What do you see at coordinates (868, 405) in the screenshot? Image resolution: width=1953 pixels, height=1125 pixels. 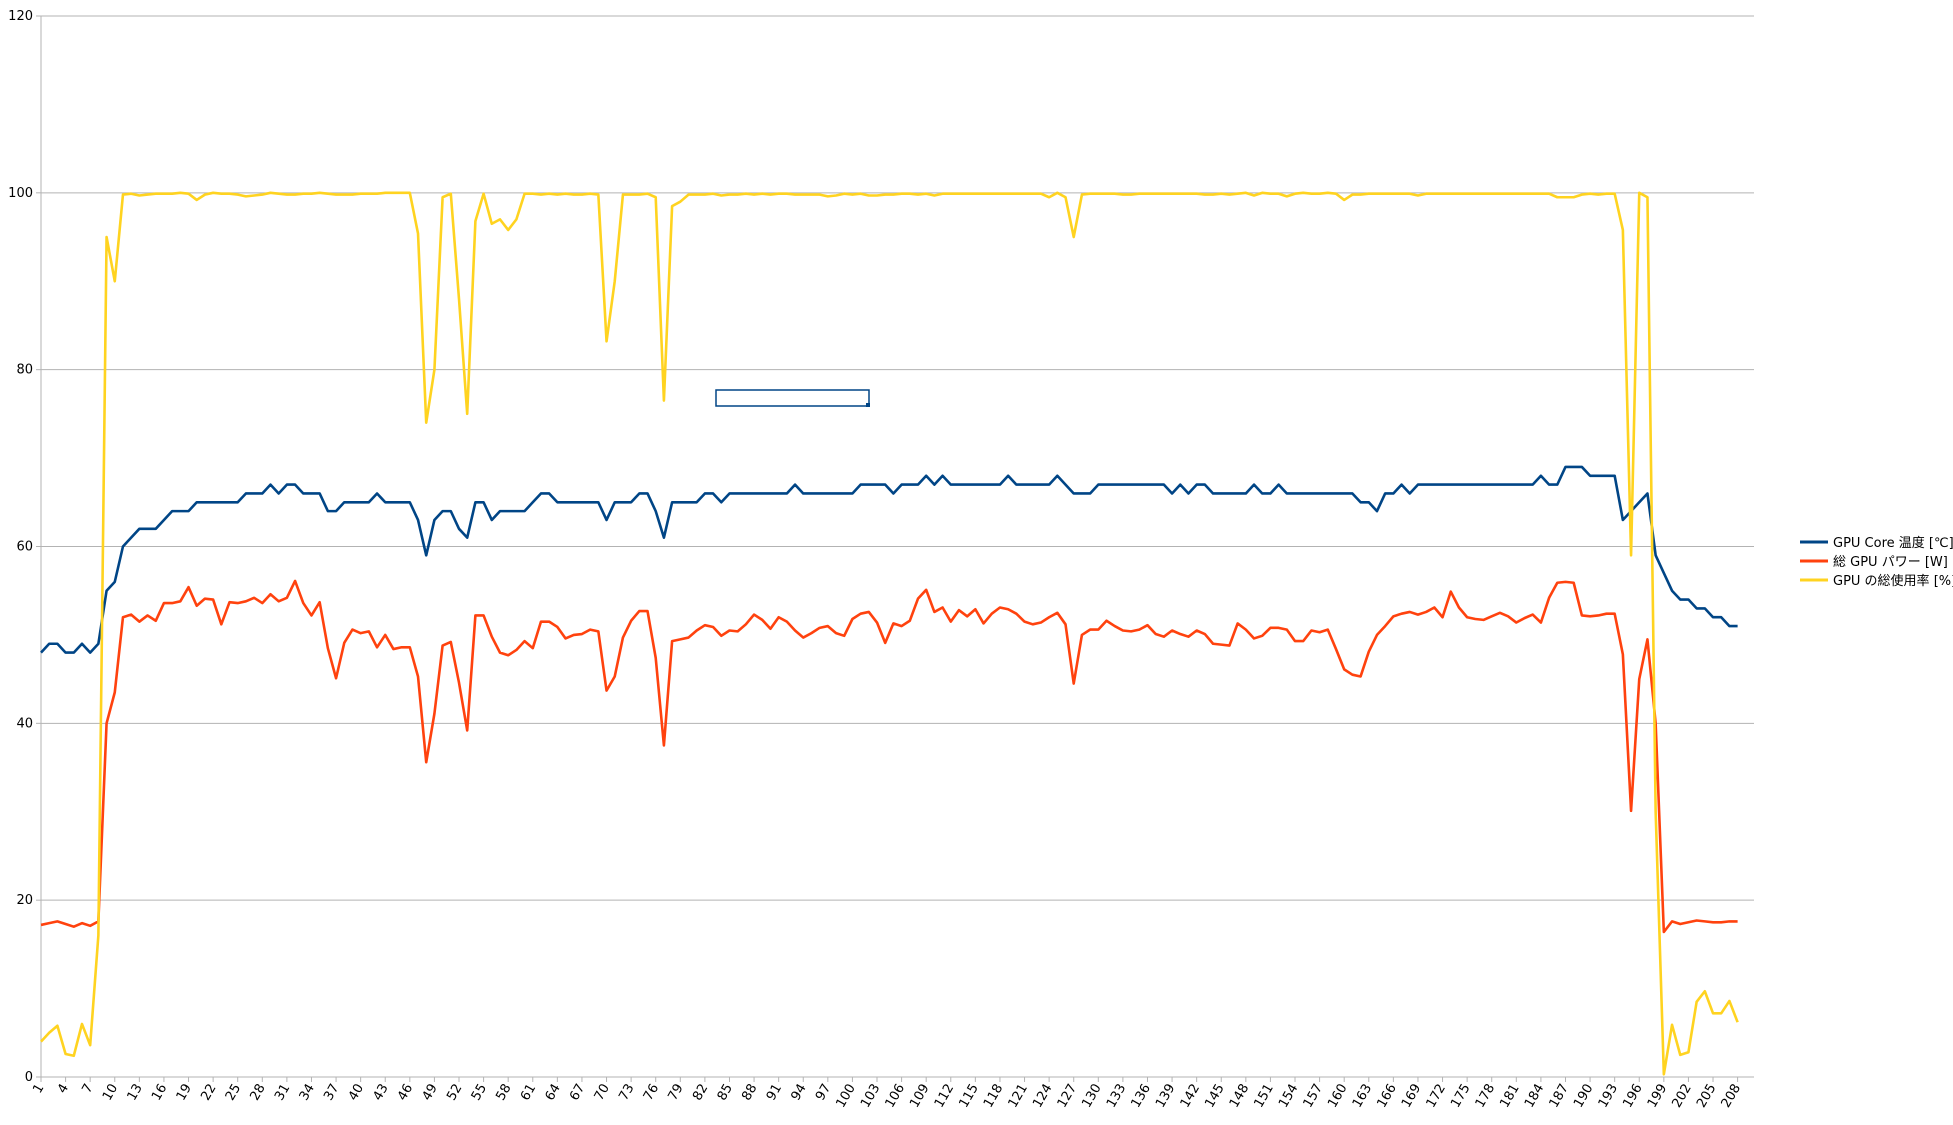 I see `annotation-handle` at bounding box center [868, 405].